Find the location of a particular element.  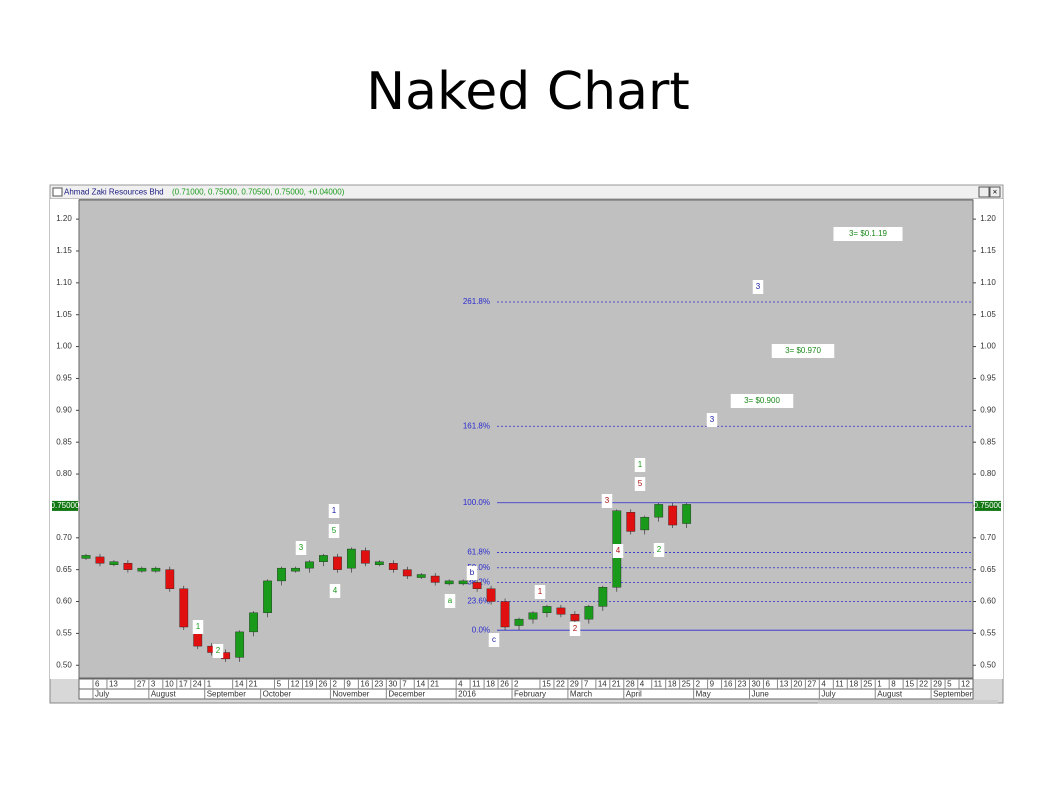

y-tick-label: 0.85 is located at coordinates (64, 441).